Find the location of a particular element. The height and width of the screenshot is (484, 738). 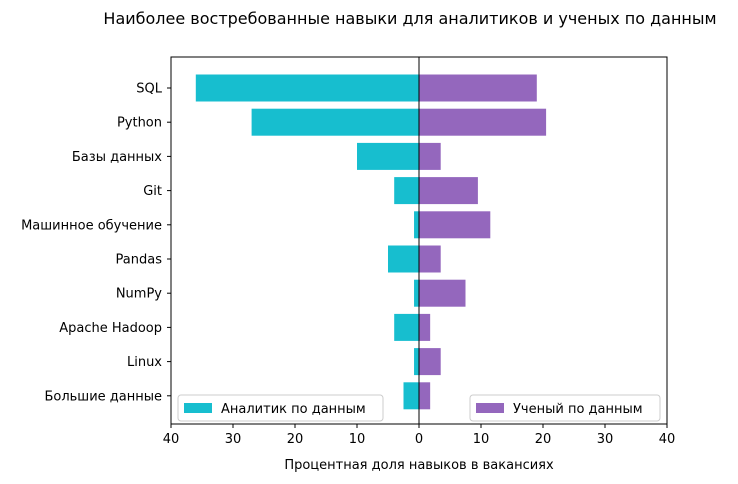

x-tick-label-4: 0 is located at coordinates (419, 439).